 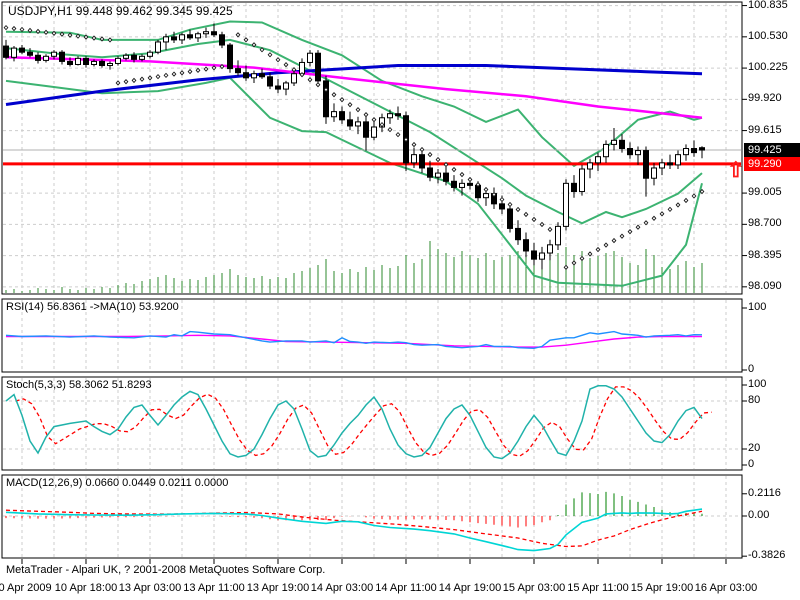 I want to click on bid-price-badge: 99.425, so click(x=772, y=150).